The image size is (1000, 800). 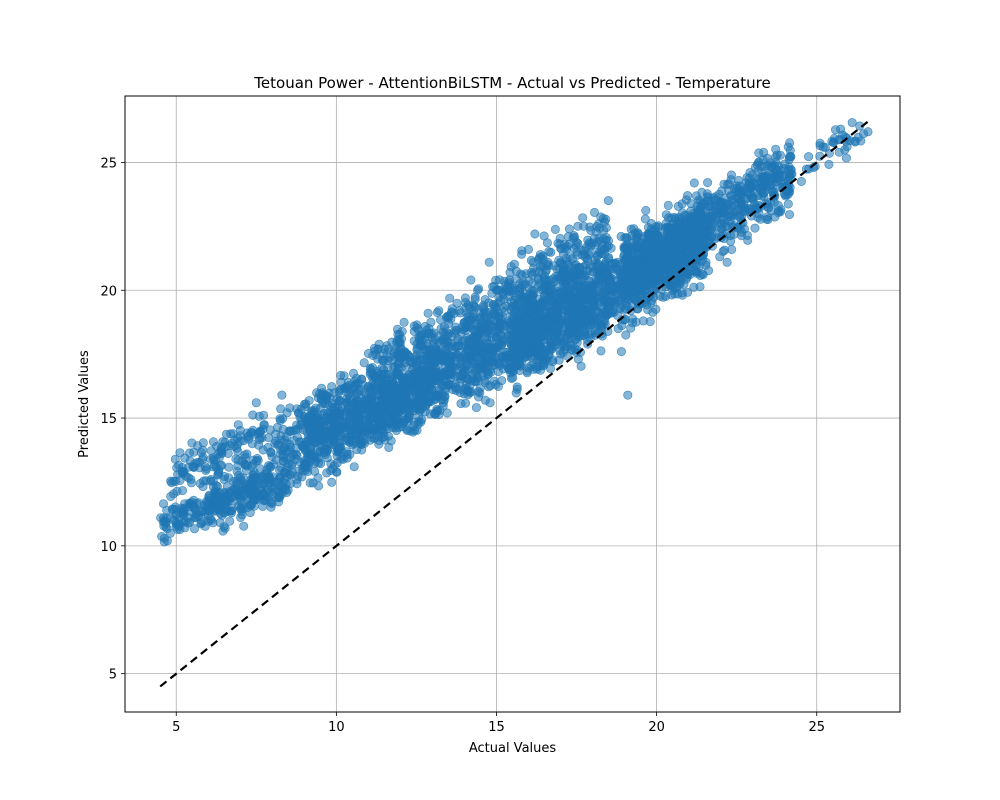 I want to click on x-tick-label: 5, so click(x=176, y=727).